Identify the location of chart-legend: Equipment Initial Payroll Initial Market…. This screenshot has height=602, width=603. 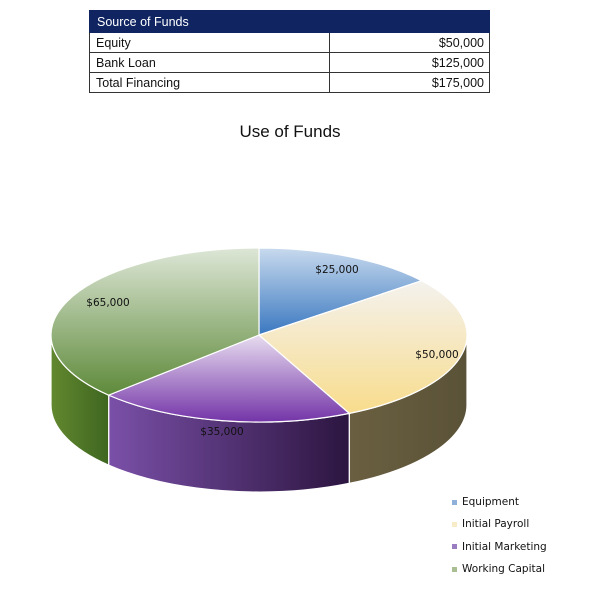
(499, 535).